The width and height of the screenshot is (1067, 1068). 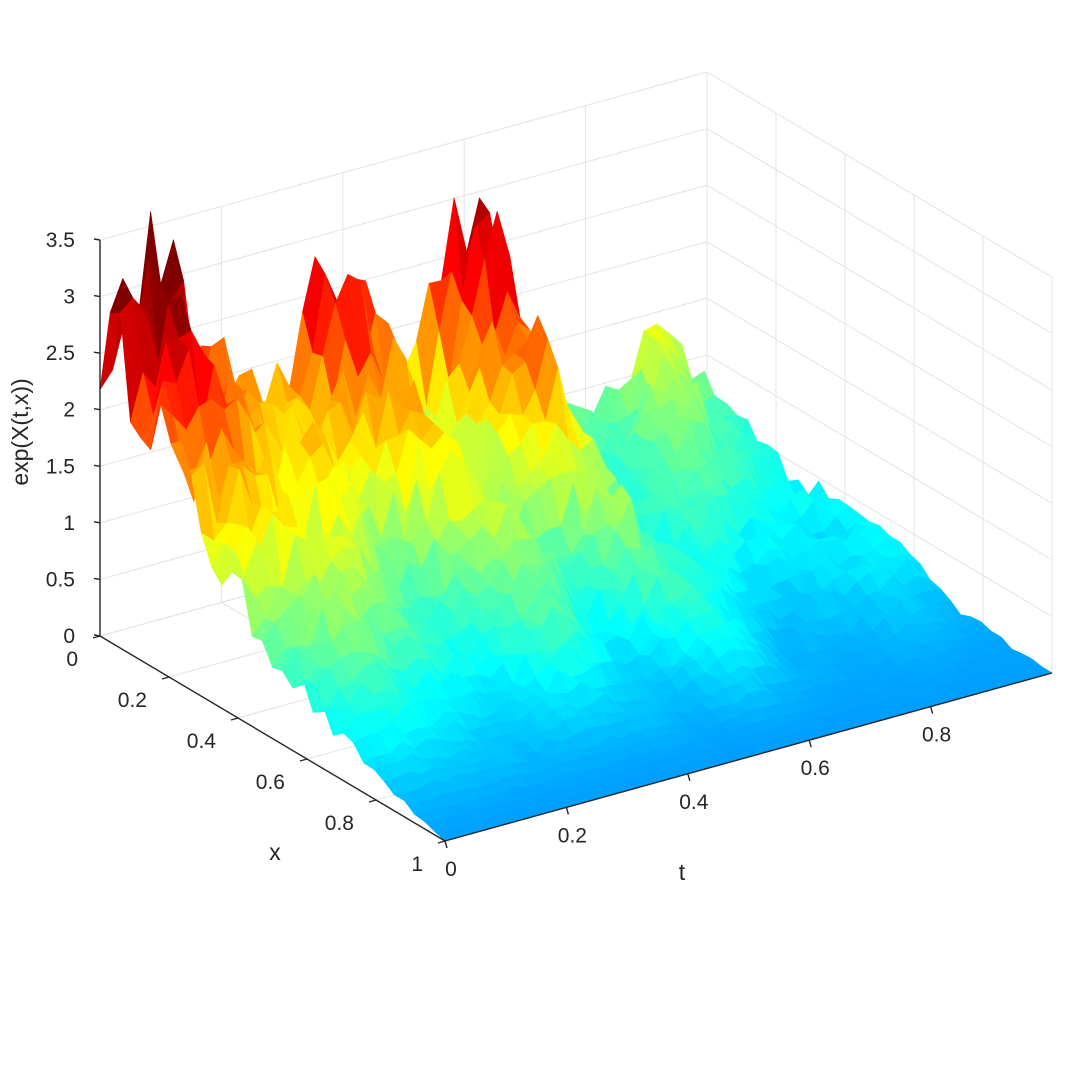 What do you see at coordinates (272, 738) in the screenshot?
I see `x-axis-line` at bounding box center [272, 738].